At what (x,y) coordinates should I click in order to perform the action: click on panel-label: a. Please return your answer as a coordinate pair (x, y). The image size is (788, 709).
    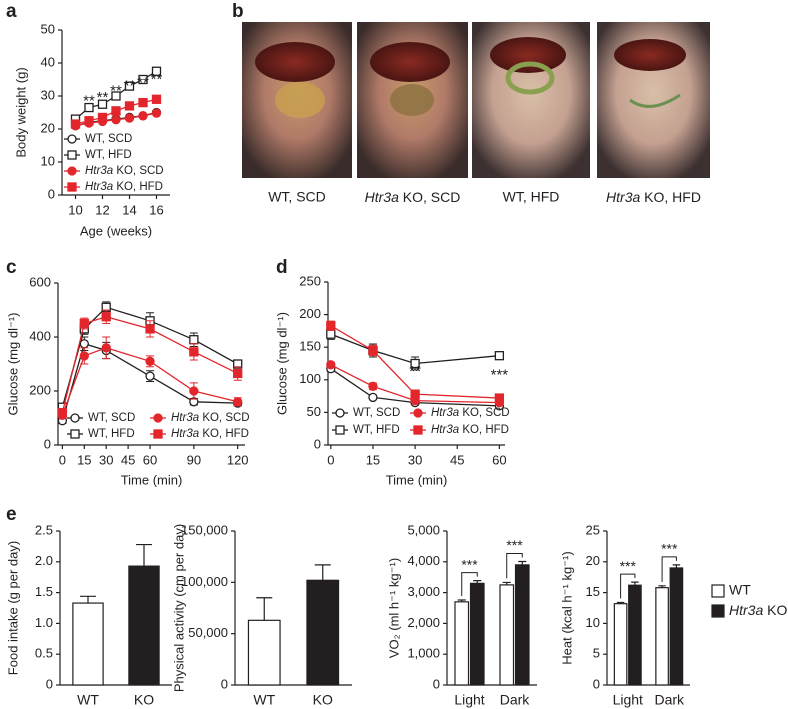
    Looking at the image, I should click on (11, 11).